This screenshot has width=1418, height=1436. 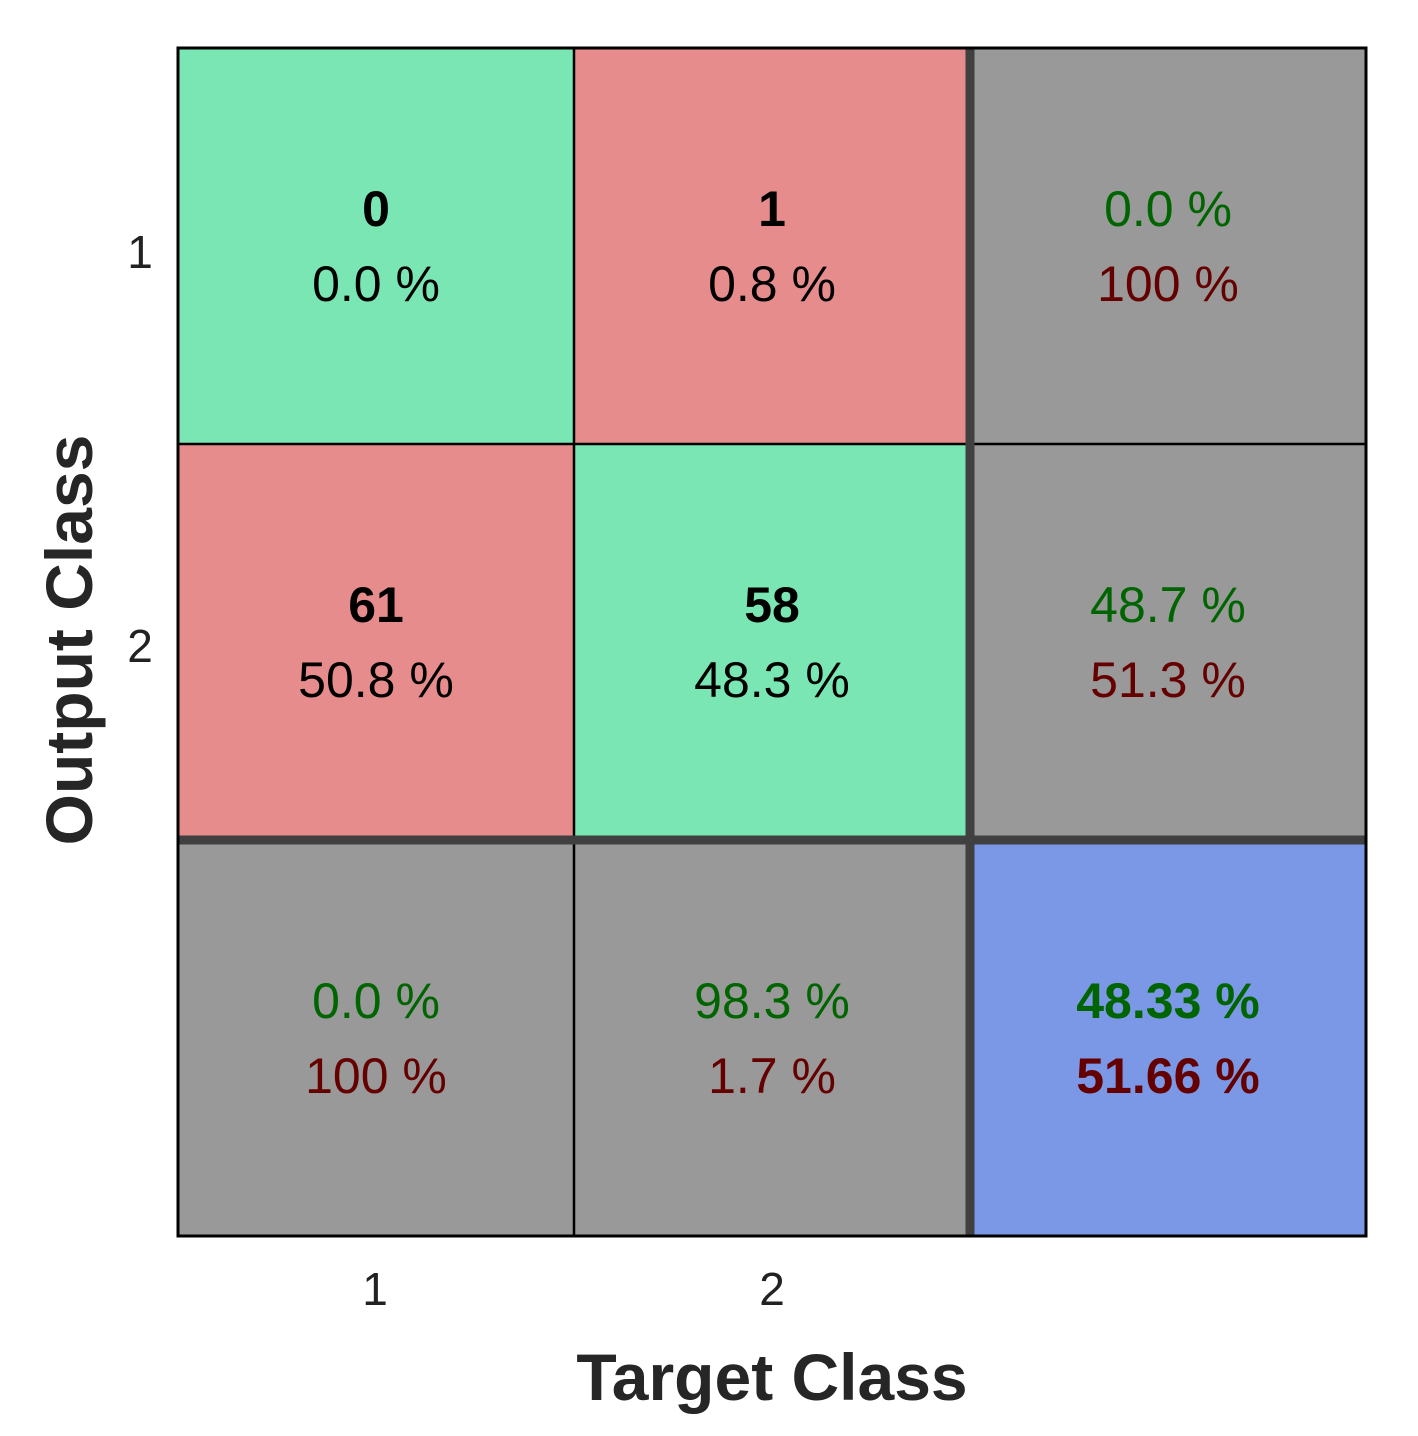 What do you see at coordinates (772, 1038) in the screenshot?
I see `cell-r3-c2` at bounding box center [772, 1038].